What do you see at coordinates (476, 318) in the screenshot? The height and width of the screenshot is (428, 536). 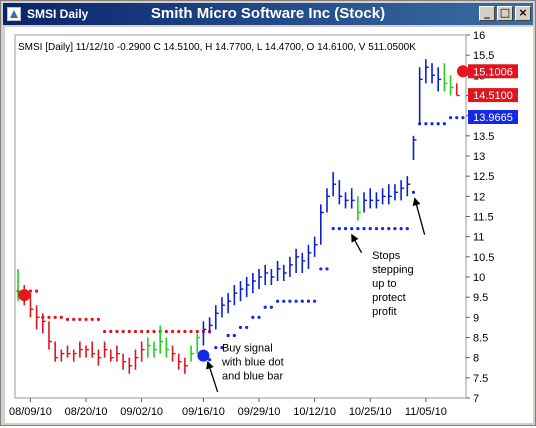 I see `y-tick-label: 9` at bounding box center [476, 318].